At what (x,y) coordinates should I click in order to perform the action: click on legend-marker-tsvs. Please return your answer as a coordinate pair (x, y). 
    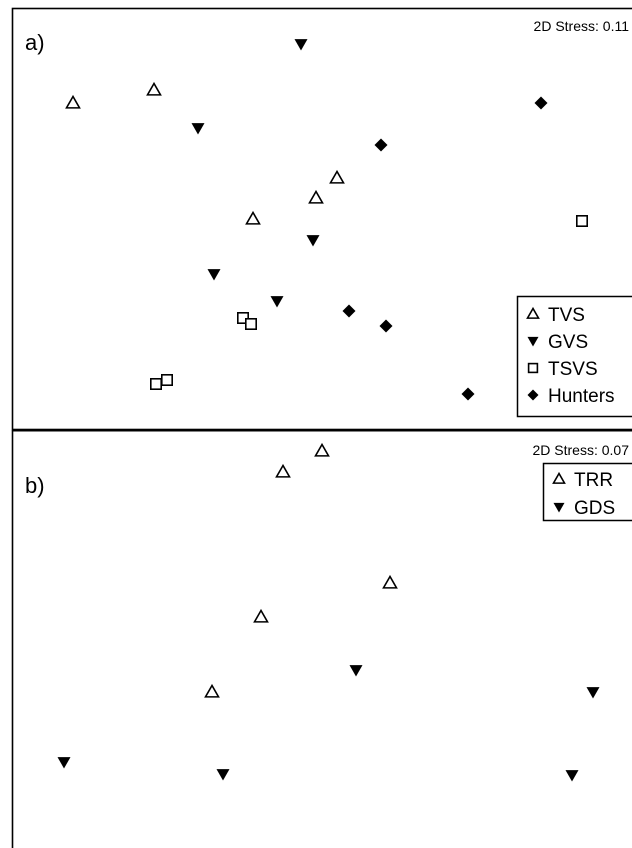
    Looking at the image, I should click on (533, 368).